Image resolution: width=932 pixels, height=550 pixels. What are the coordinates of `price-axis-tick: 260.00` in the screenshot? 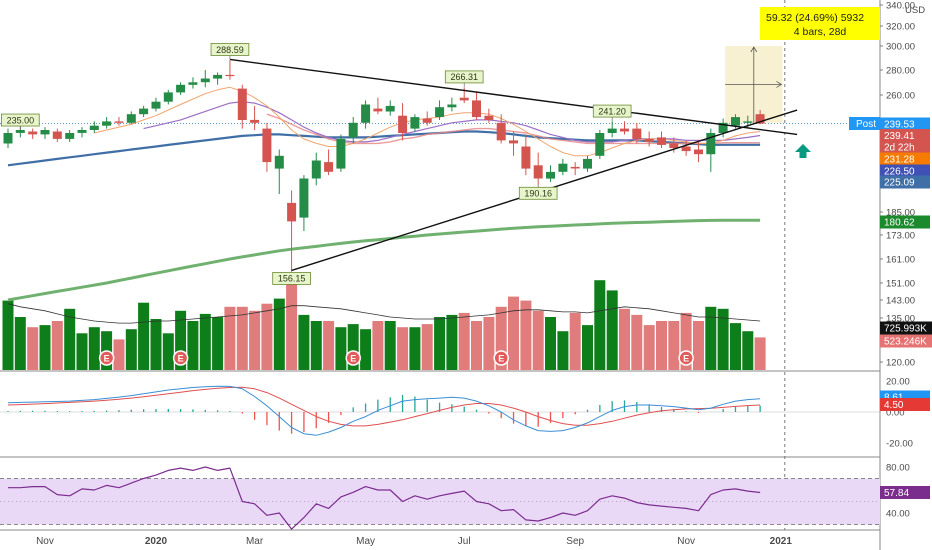 It's located at (900, 96).